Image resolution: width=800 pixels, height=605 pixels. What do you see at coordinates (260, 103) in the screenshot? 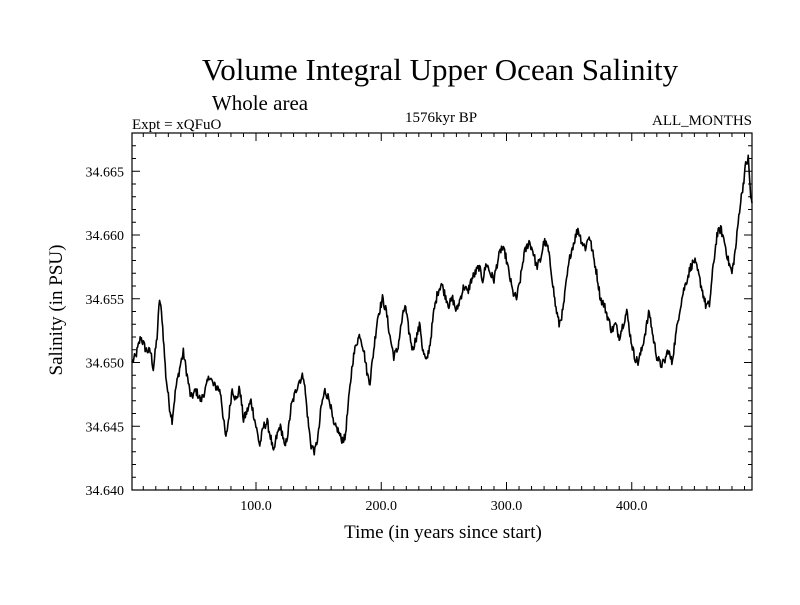
I see `chart-subtitle: Whole area` at bounding box center [260, 103].